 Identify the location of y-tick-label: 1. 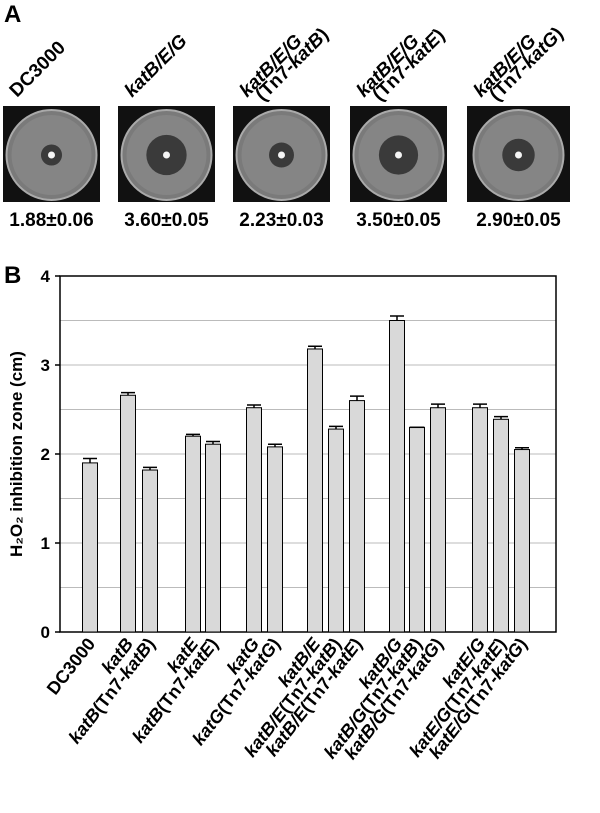
(45, 543).